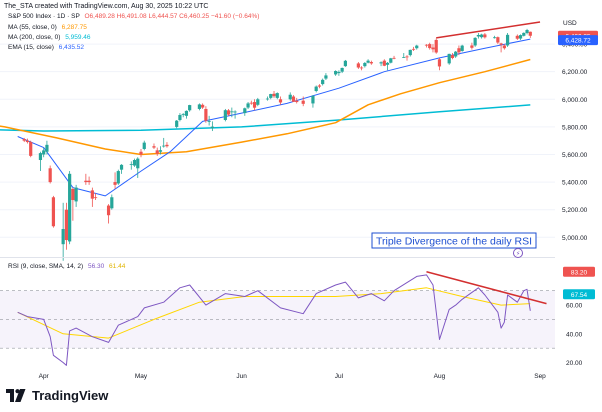  I want to click on time-tick-label: Jun, so click(241, 376).